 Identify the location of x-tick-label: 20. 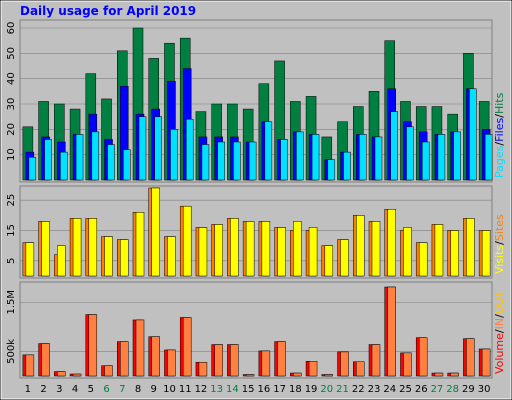
(326, 389).